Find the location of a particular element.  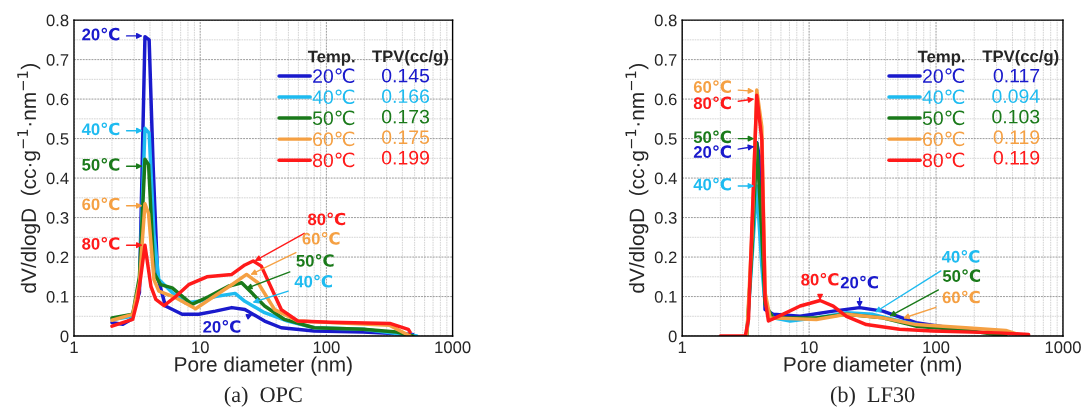

annotation: 0.117 is located at coordinates (1016, 75).